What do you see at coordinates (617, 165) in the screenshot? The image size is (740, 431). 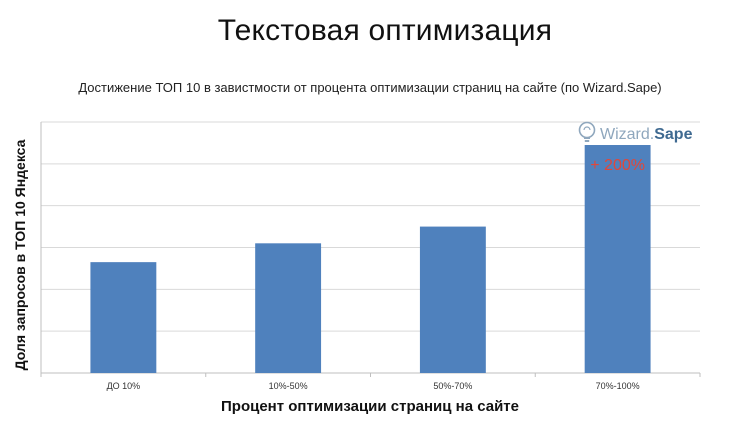 I see `growth-annotation: + 200%` at bounding box center [617, 165].